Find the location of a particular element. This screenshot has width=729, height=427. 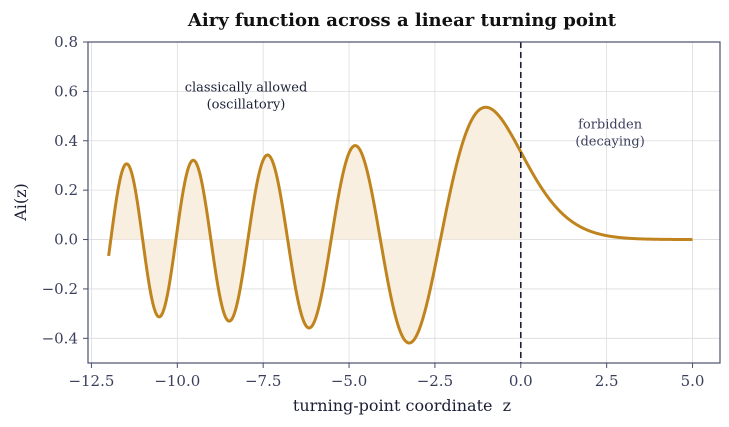

y-tick-label: 0.6 is located at coordinates (66, 91).